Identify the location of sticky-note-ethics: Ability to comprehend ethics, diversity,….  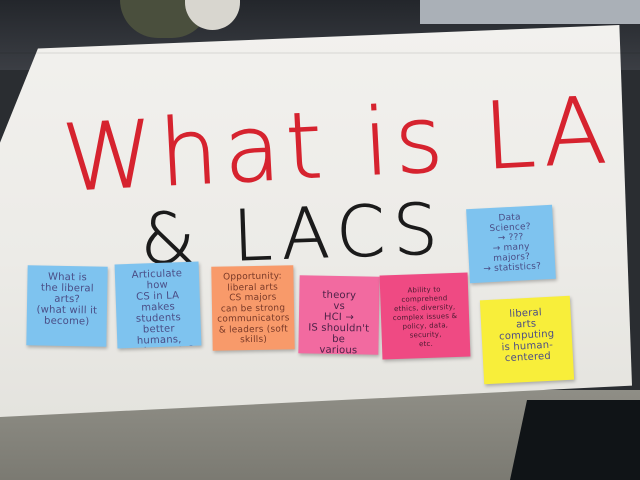
(425, 316).